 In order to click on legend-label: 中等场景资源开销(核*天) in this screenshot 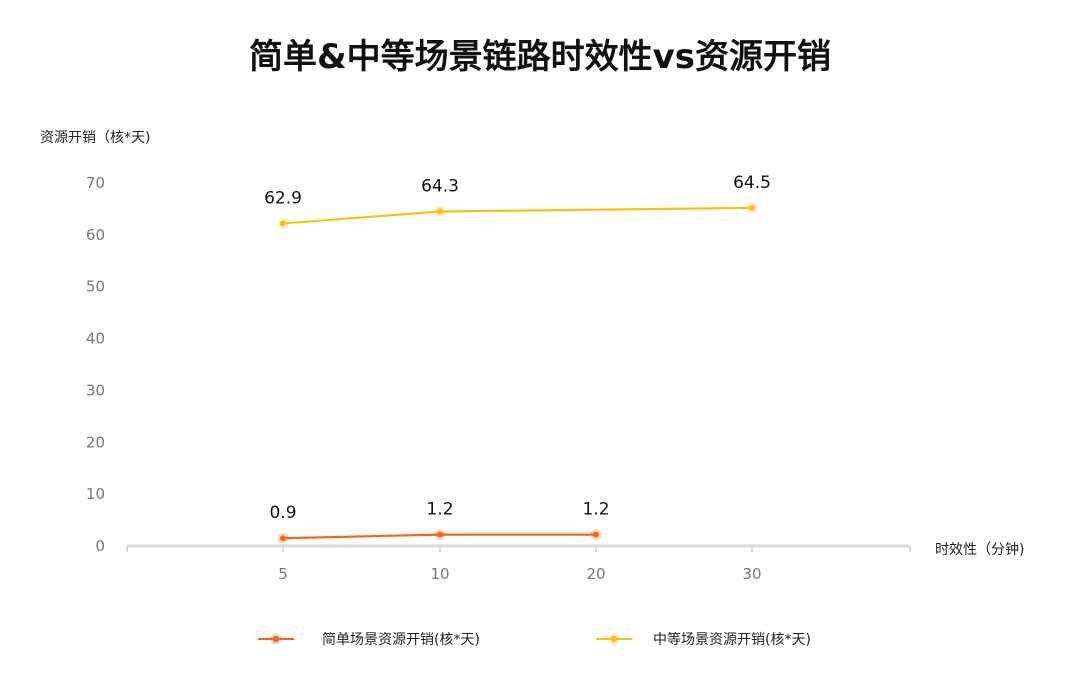, I will do `click(732, 639)`.